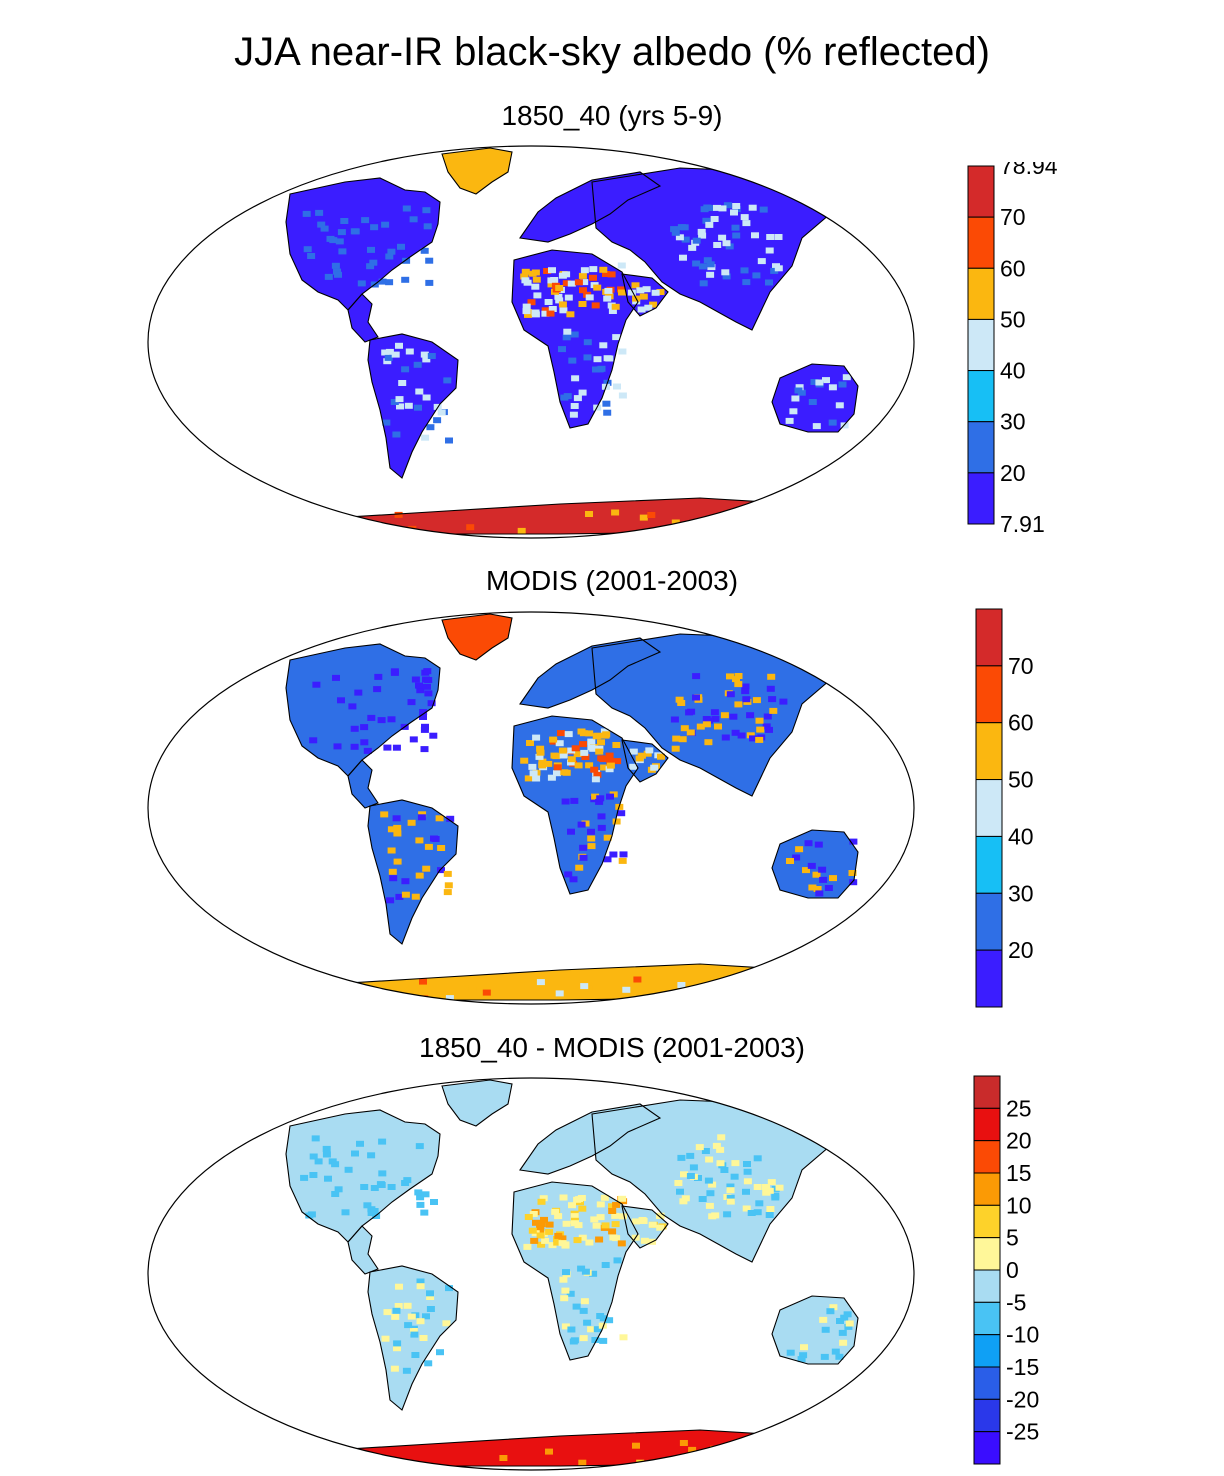 The image size is (1224, 1476). What do you see at coordinates (612, 580) in the screenshot?
I see `panel-title-obs: MODIS (2001-2003)` at bounding box center [612, 580].